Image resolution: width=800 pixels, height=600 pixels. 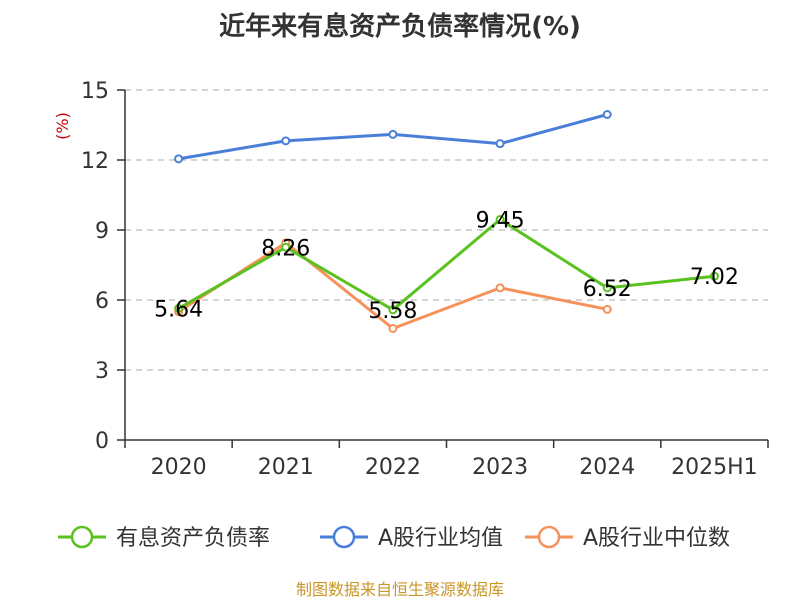 What do you see at coordinates (102, 441) in the screenshot?
I see `y-tick-label: 0` at bounding box center [102, 441].